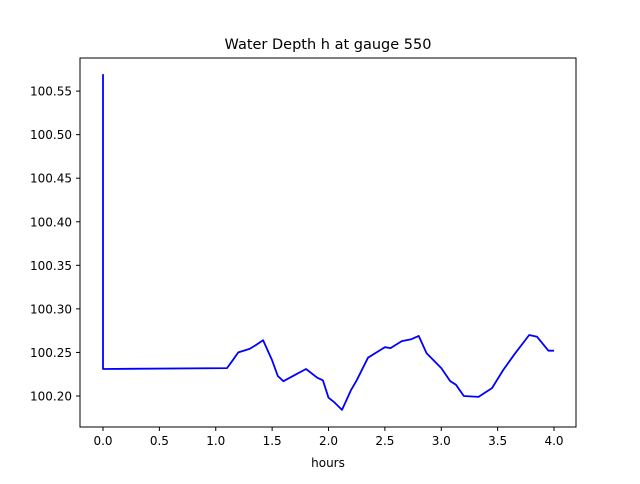 Image resolution: width=640 pixels, height=484 pixels. I want to click on x-tick-label: 0.0, so click(102, 441).